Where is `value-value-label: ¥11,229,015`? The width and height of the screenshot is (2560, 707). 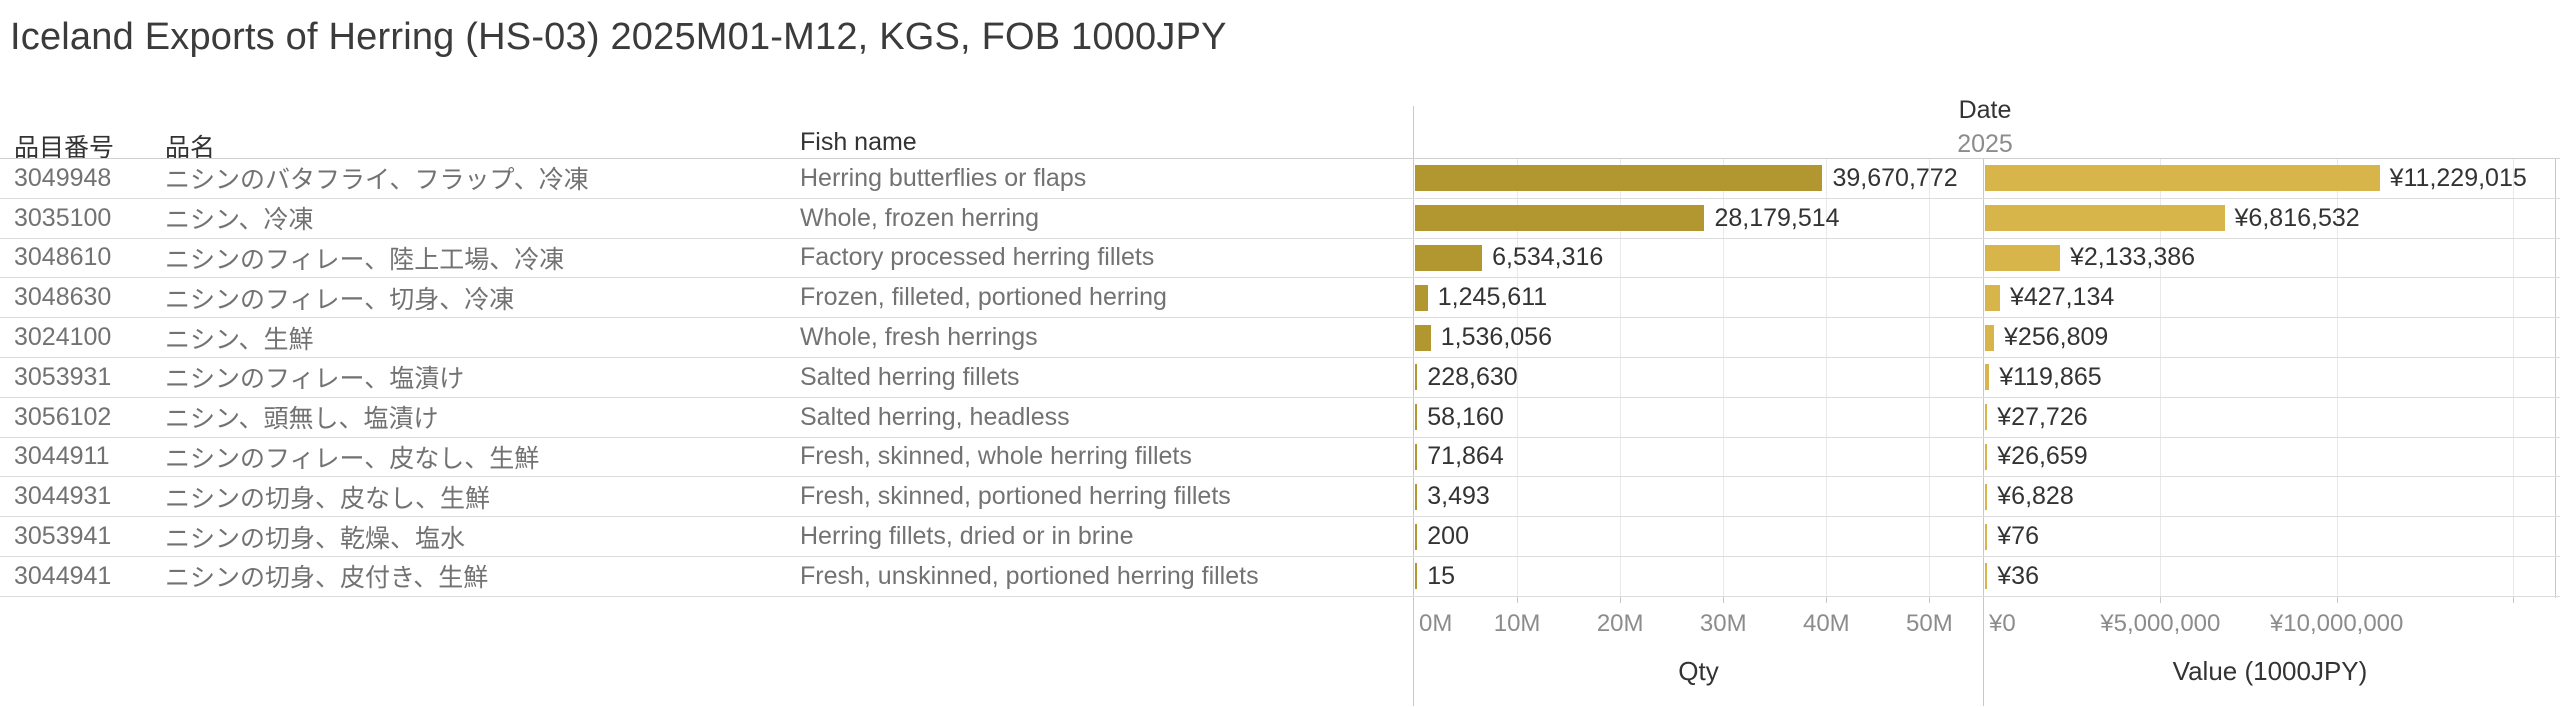
value-value-label: ¥11,229,015 is located at coordinates (2458, 177).